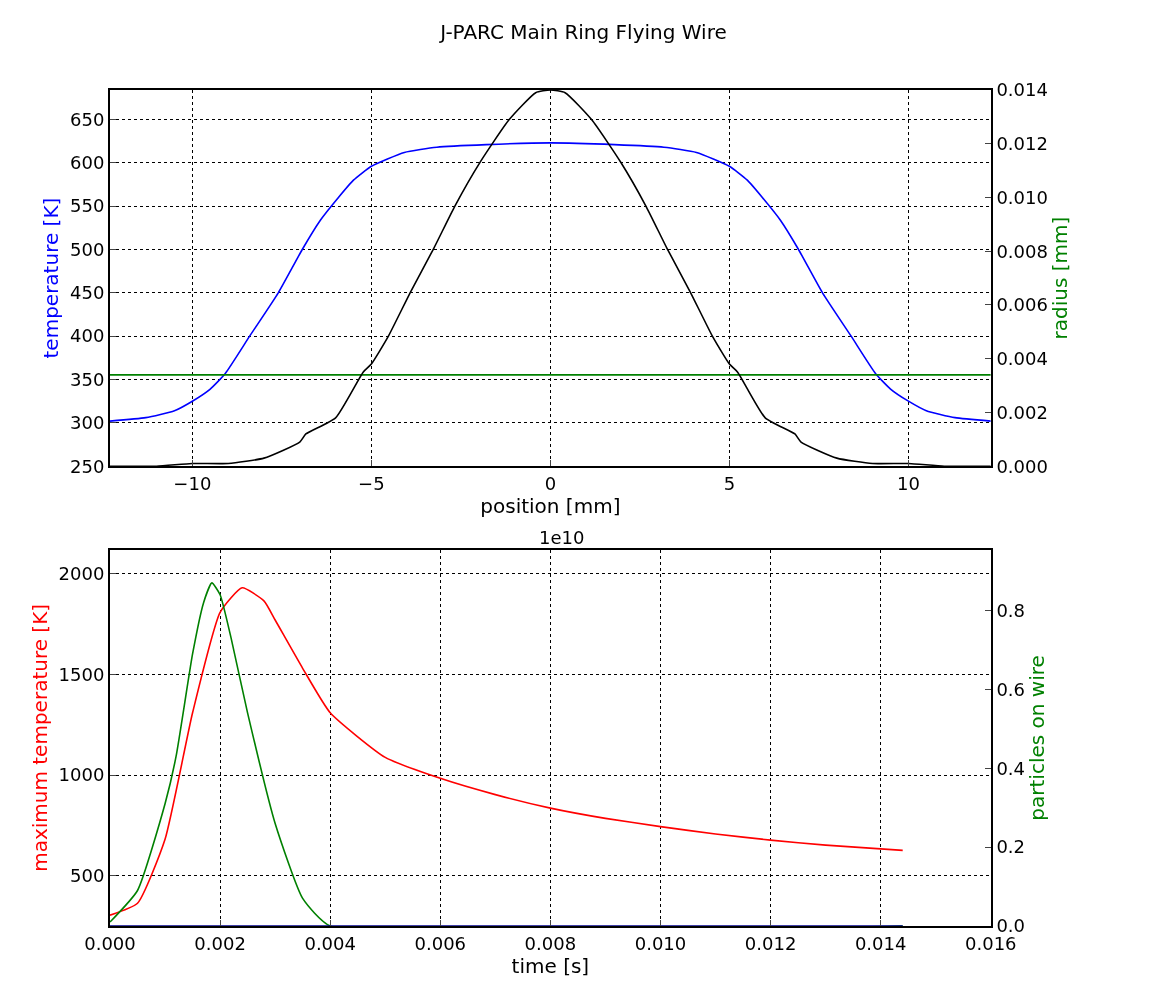 This screenshot has height=1006, width=1167. Describe the element at coordinates (1022, 144) in the screenshot. I see `y2-tick-label: 0.012` at that location.